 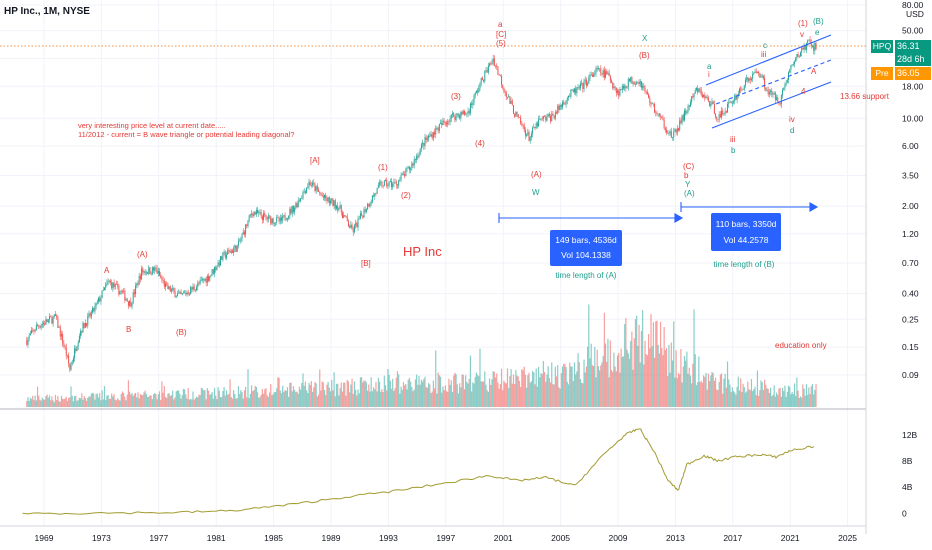 I want to click on wave-c: c, so click(x=765, y=45).